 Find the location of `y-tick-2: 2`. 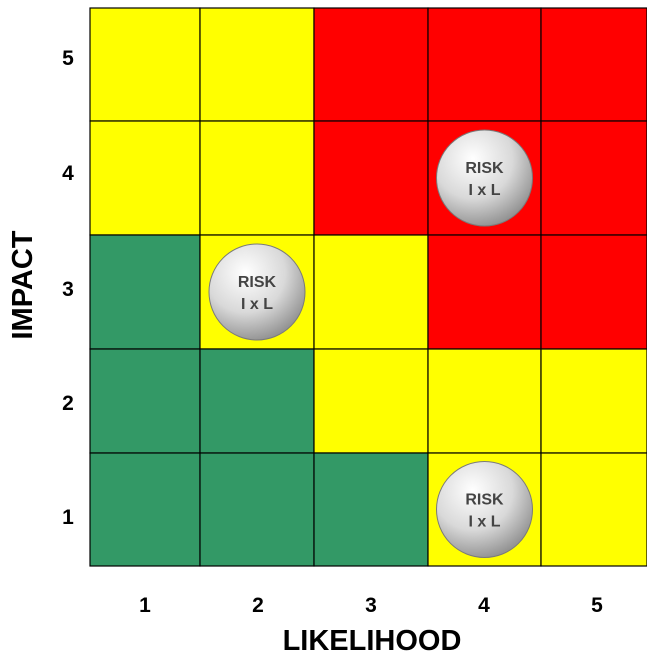

y-tick-2: 2 is located at coordinates (68, 403).